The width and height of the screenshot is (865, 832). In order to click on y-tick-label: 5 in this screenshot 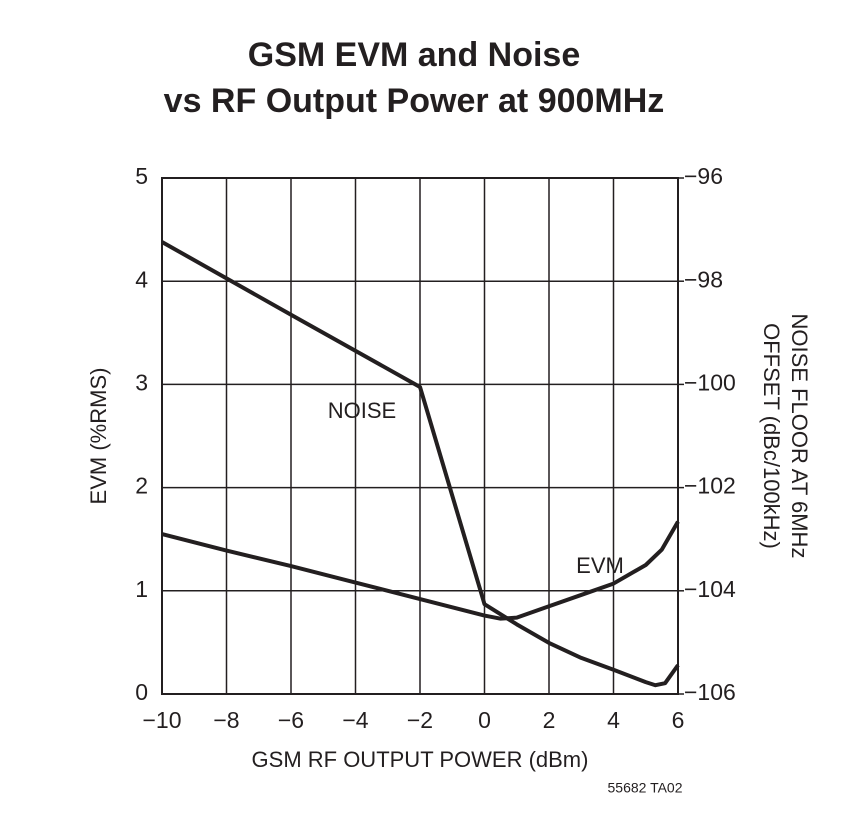, I will do `click(141, 176)`.